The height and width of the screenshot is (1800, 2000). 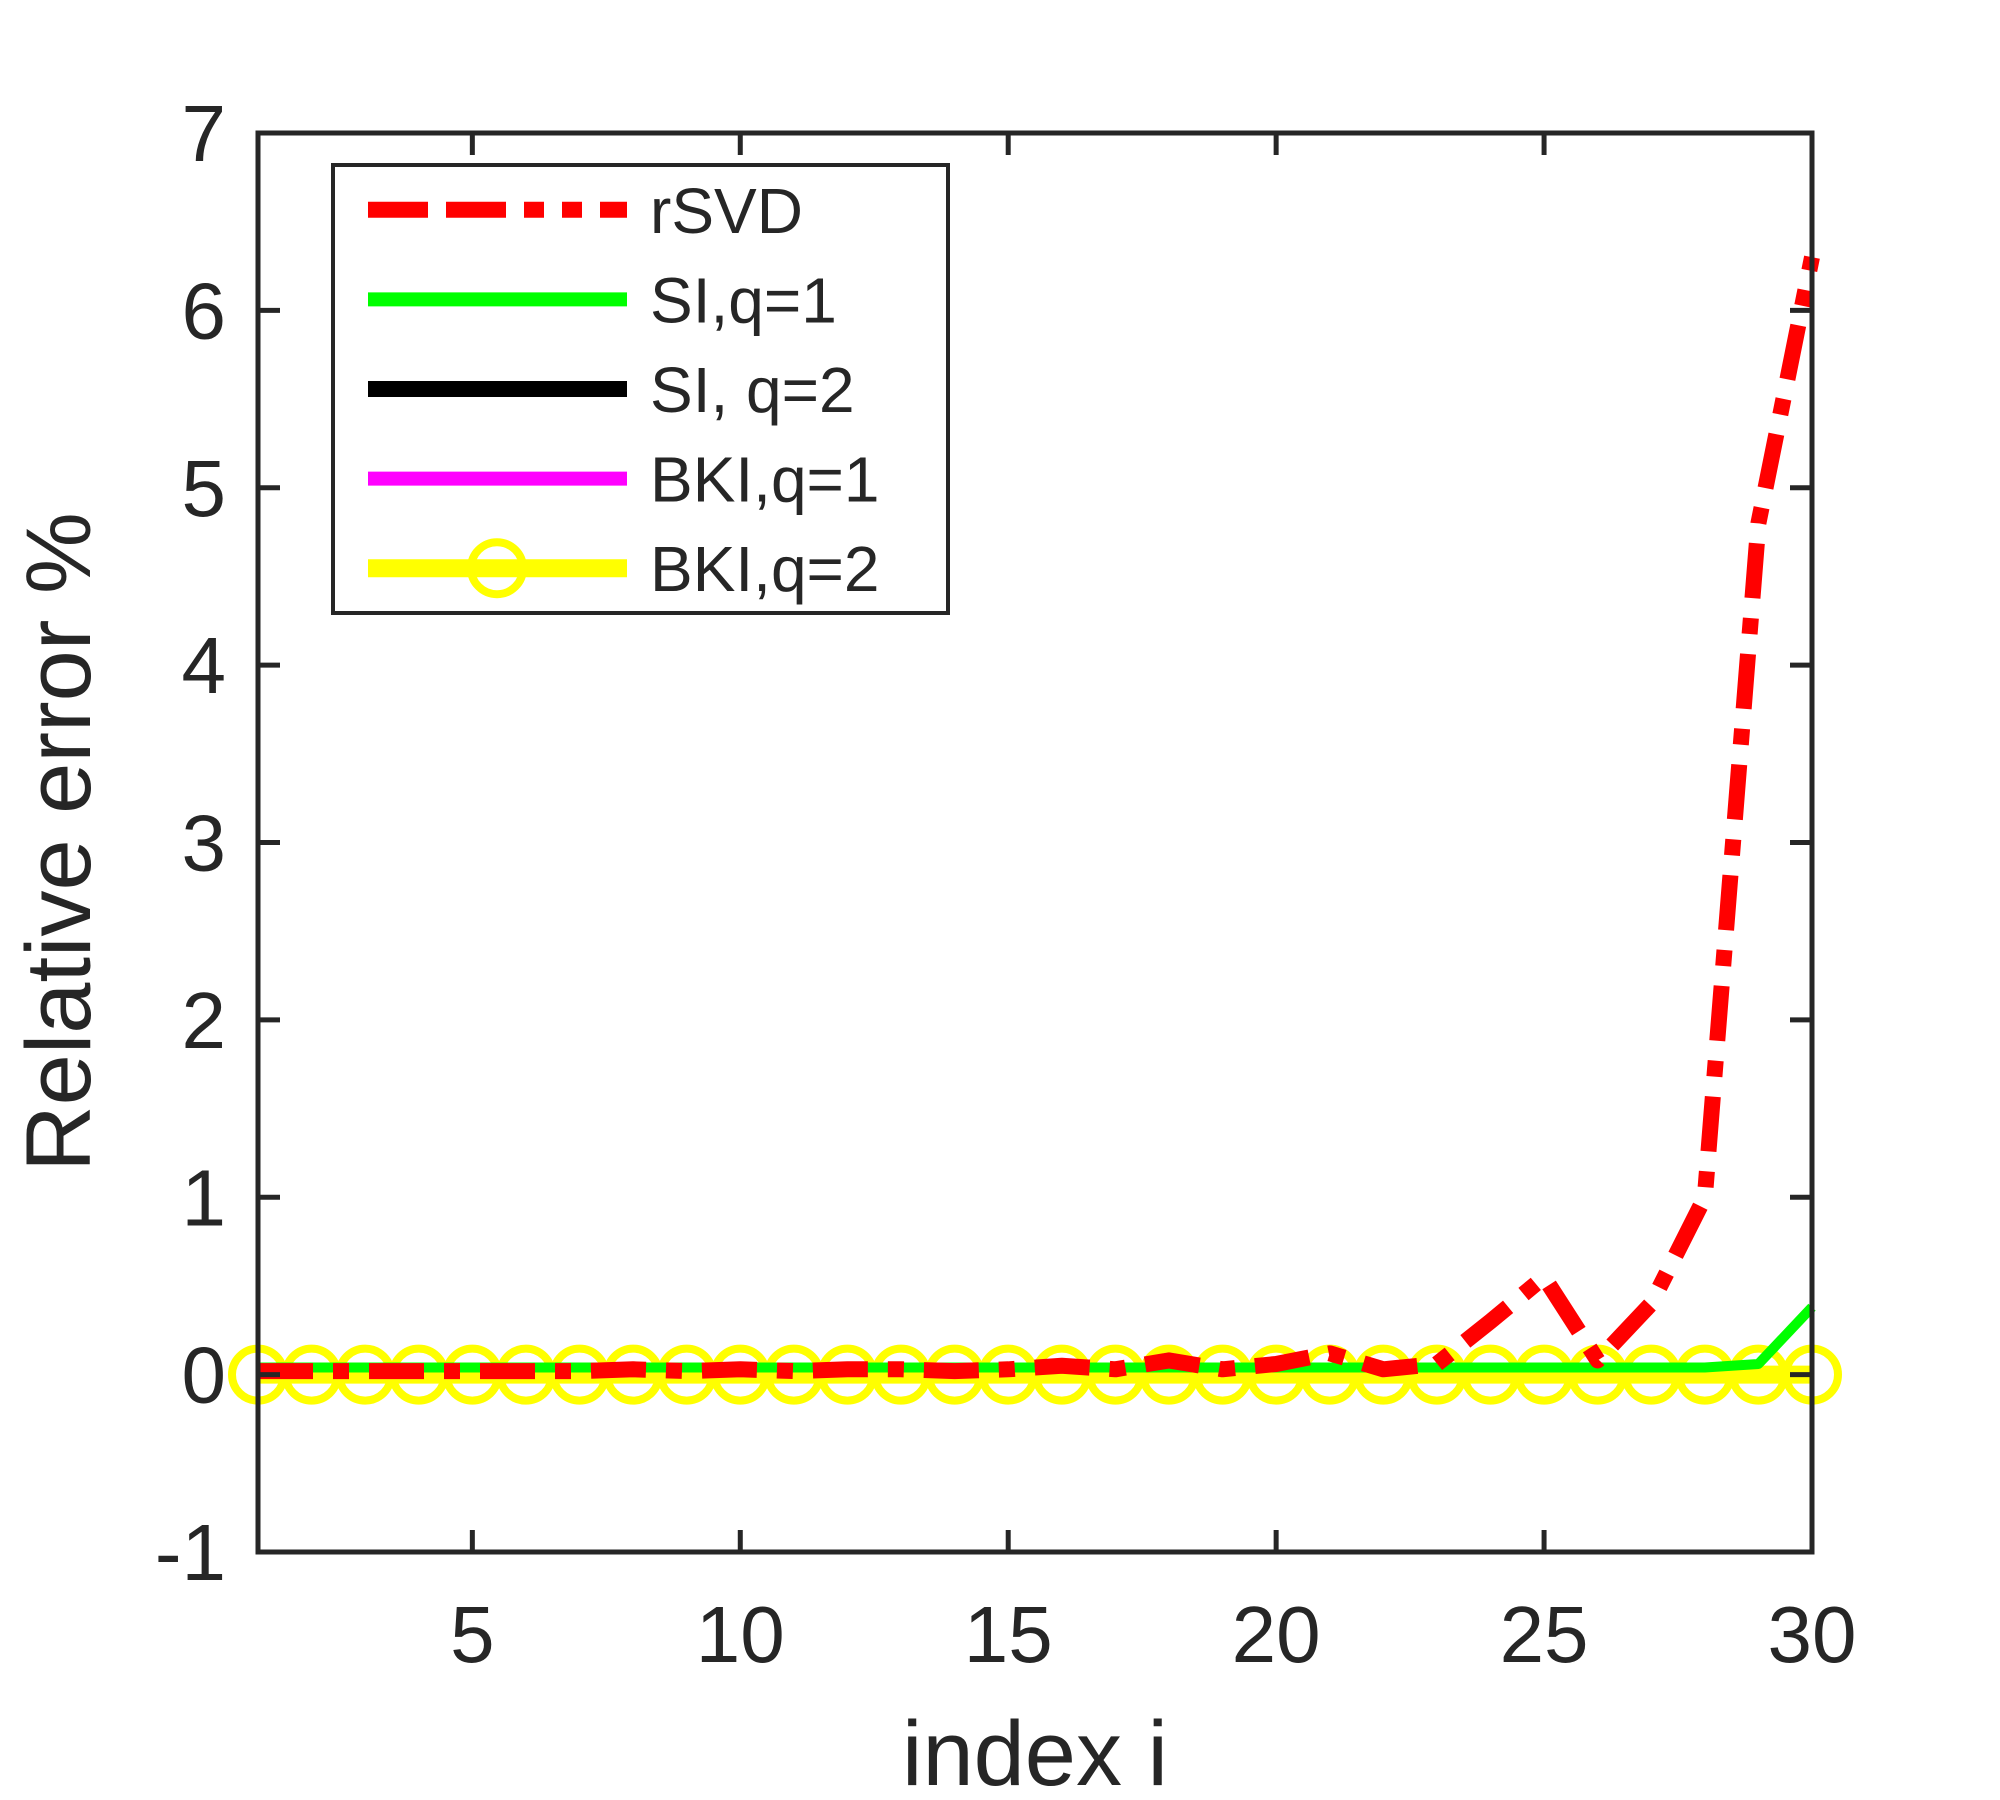 What do you see at coordinates (726, 211) in the screenshot?
I see `legend-item-label: rSVD` at bounding box center [726, 211].